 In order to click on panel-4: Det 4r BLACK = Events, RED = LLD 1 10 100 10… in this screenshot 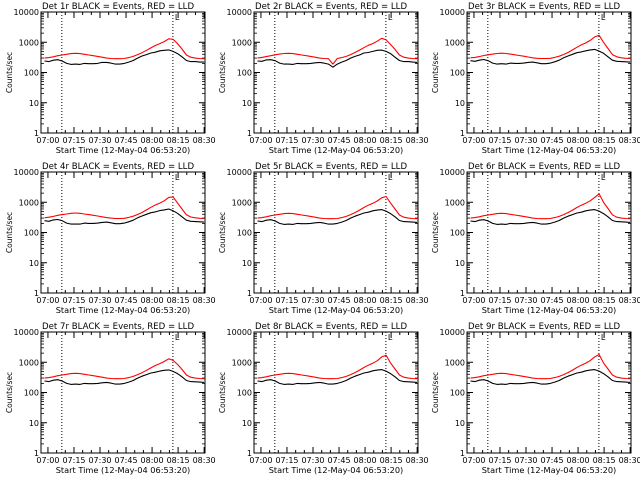, I will do `click(110, 238)`.